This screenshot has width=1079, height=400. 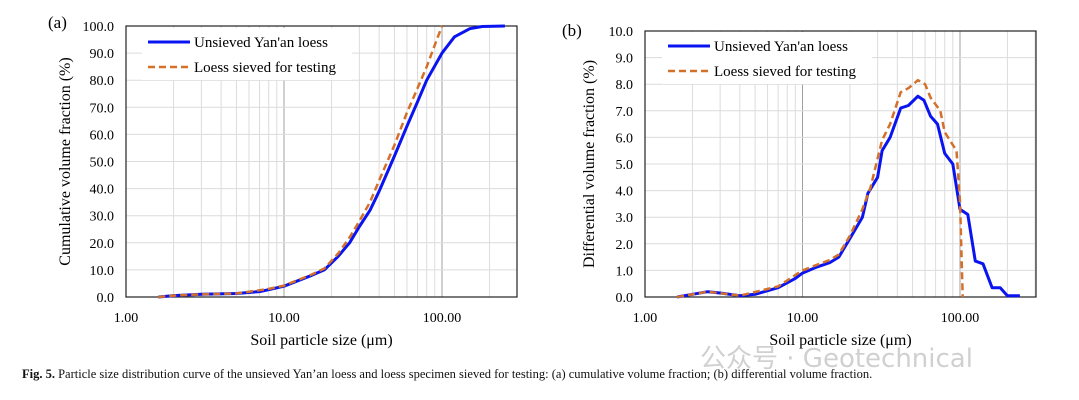 What do you see at coordinates (625, 245) in the screenshot?
I see `y-tick-label: 2.0` at bounding box center [625, 245].